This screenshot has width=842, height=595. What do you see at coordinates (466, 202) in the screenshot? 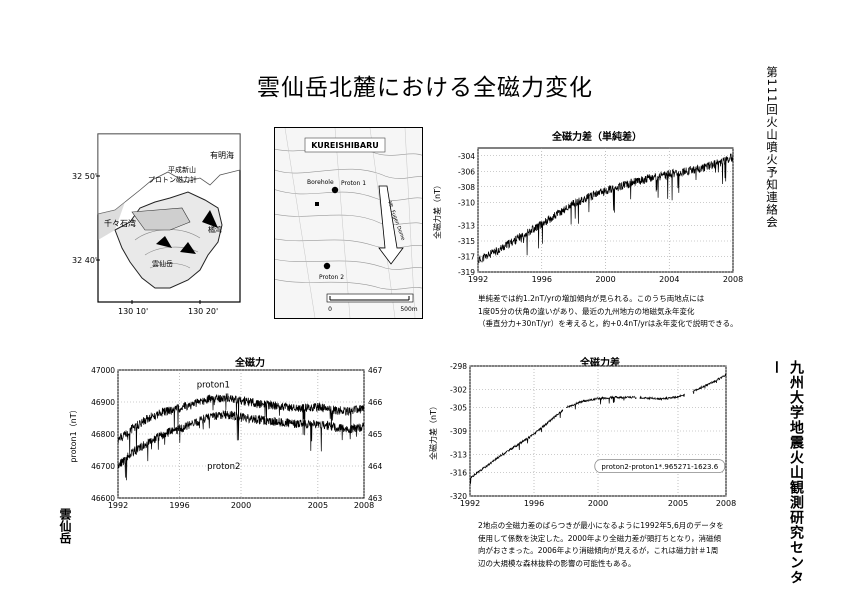
I see `y-tick-label: -310` at bounding box center [466, 202].